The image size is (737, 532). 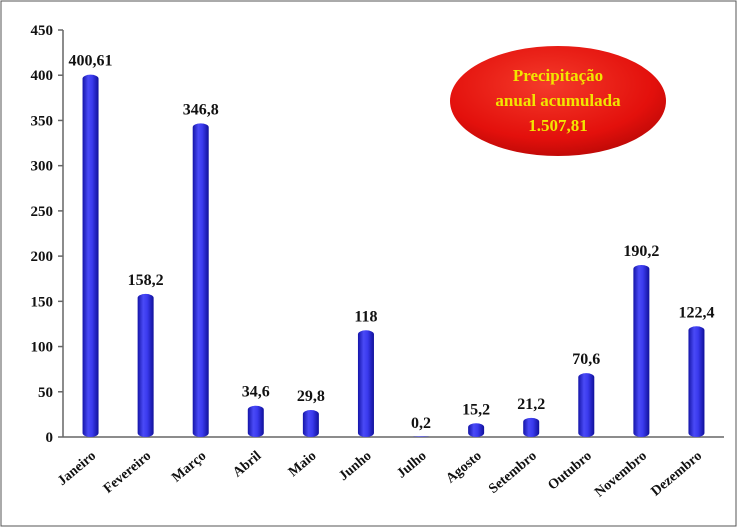 I want to click on y-tick-label: 50, so click(x=45, y=393).